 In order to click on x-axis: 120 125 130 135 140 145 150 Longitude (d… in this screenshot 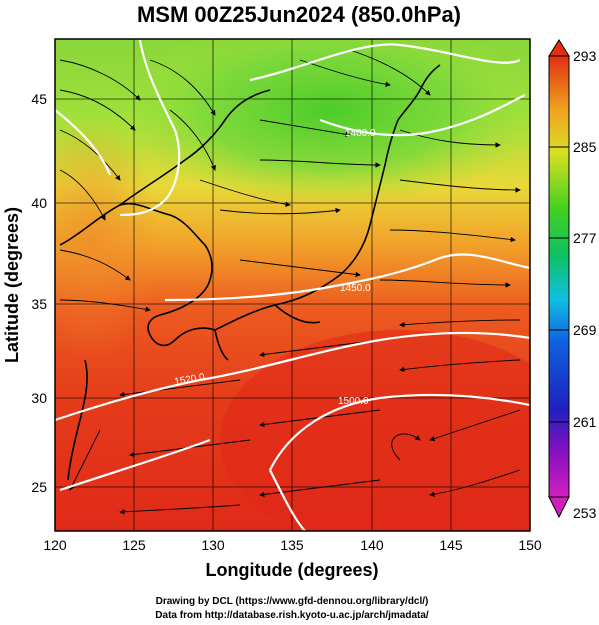, I will do `click(292, 558)`.